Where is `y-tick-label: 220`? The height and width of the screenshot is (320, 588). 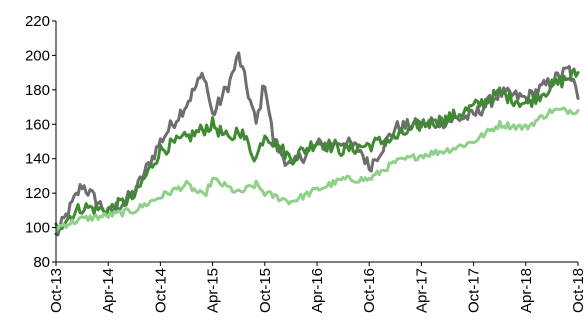 y-tick-label: 220 is located at coordinates (37, 21).